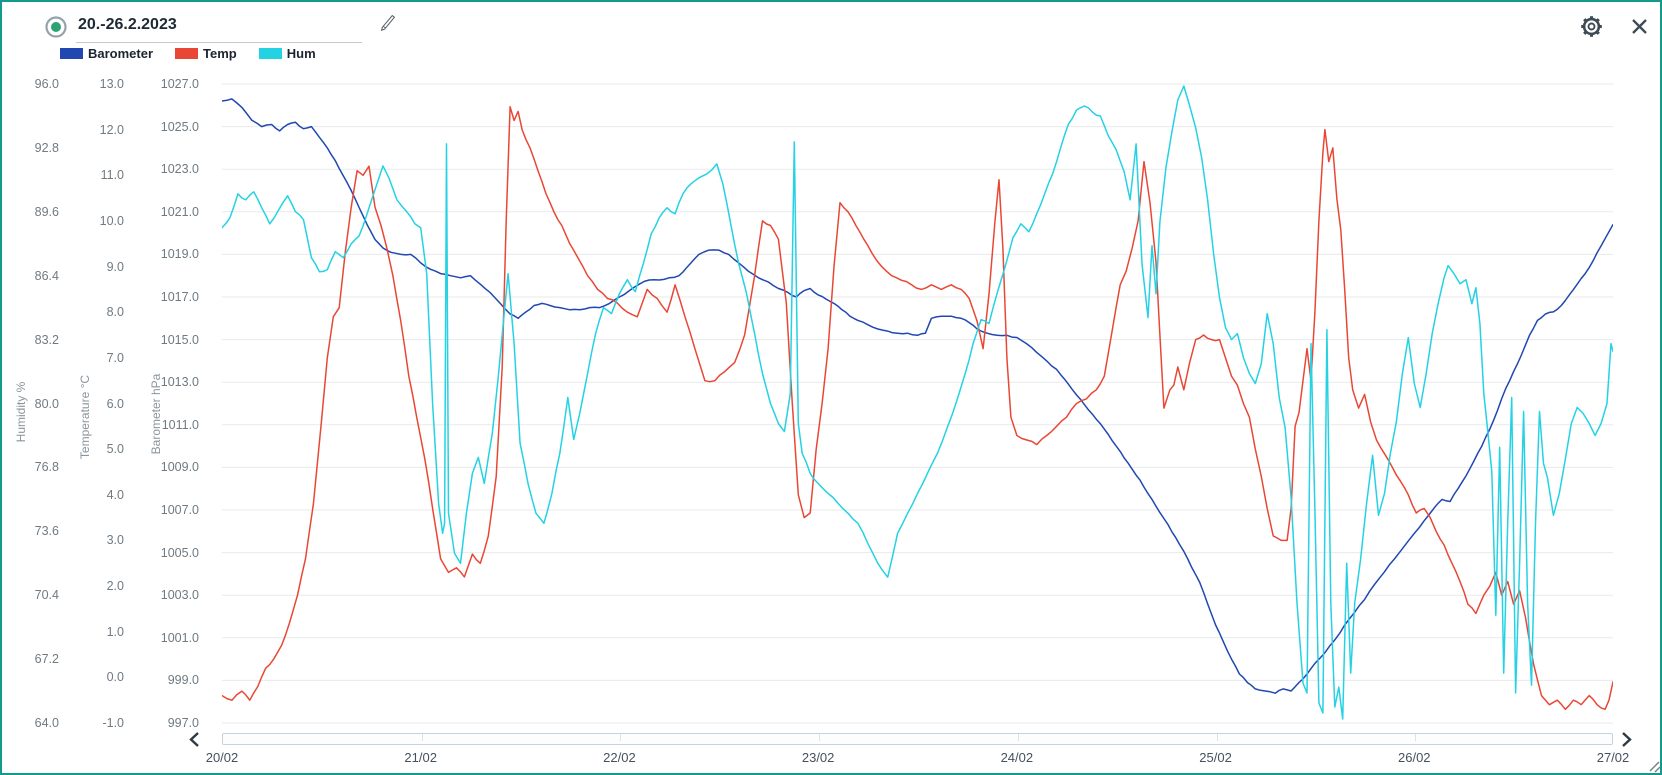 This screenshot has height=775, width=1662. I want to click on legend-label-temp: Temp, so click(220, 53).